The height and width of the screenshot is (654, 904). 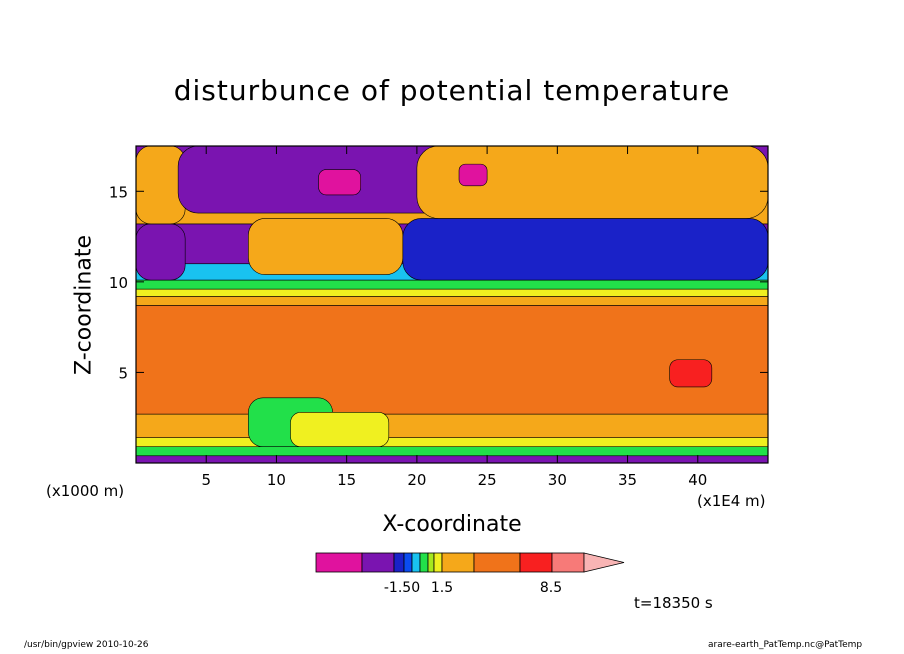 I want to click on x-axis-label: X-coordinate, so click(x=452, y=524).